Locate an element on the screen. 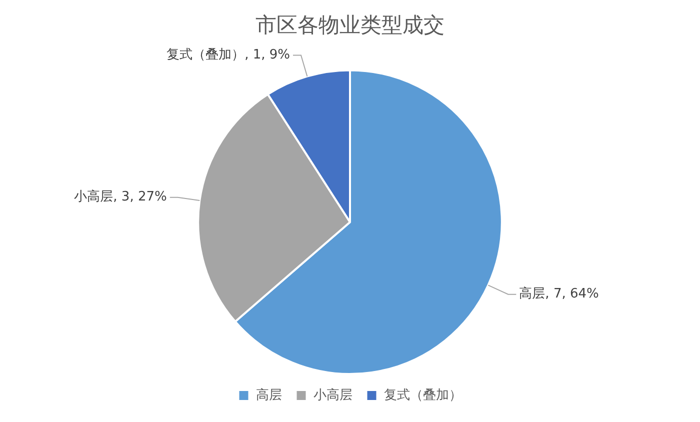 Image resolution: width=700 pixels, height=422 pixels. legend-label: 小高层 is located at coordinates (332, 394).